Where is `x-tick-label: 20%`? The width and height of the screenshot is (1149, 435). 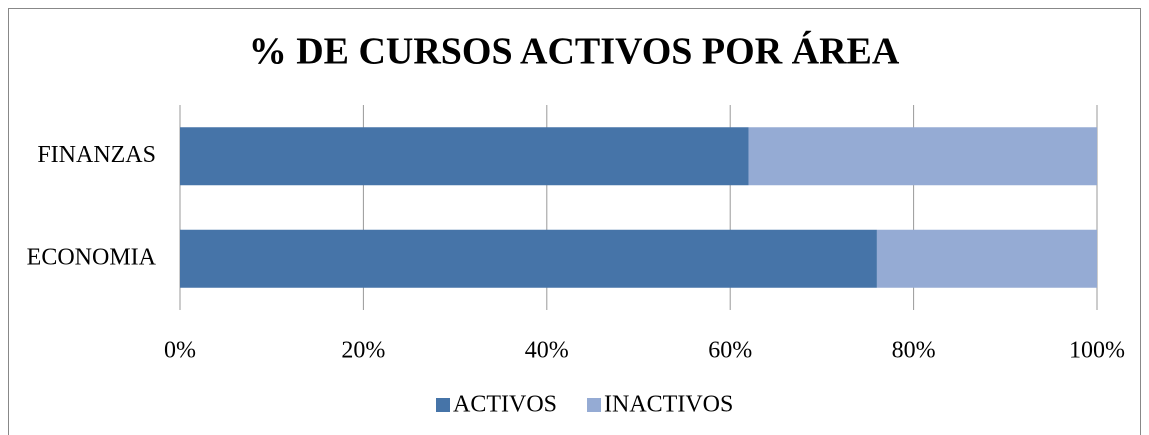 x-tick-label: 20% is located at coordinates (363, 351).